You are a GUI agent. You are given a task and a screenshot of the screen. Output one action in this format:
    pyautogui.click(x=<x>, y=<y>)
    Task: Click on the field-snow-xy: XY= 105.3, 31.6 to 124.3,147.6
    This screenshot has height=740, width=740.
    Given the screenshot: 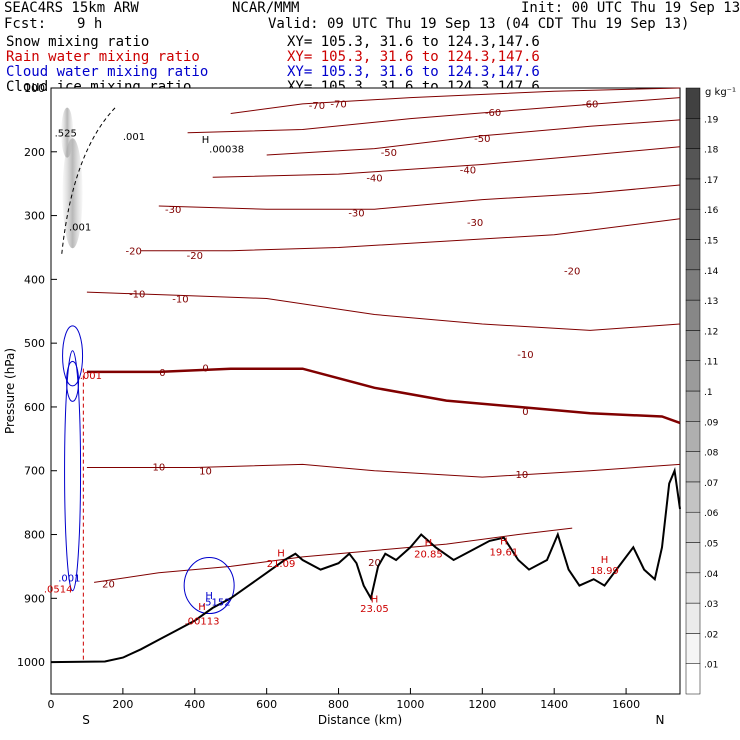 What is the action you would take?
    pyautogui.click(x=413, y=42)
    